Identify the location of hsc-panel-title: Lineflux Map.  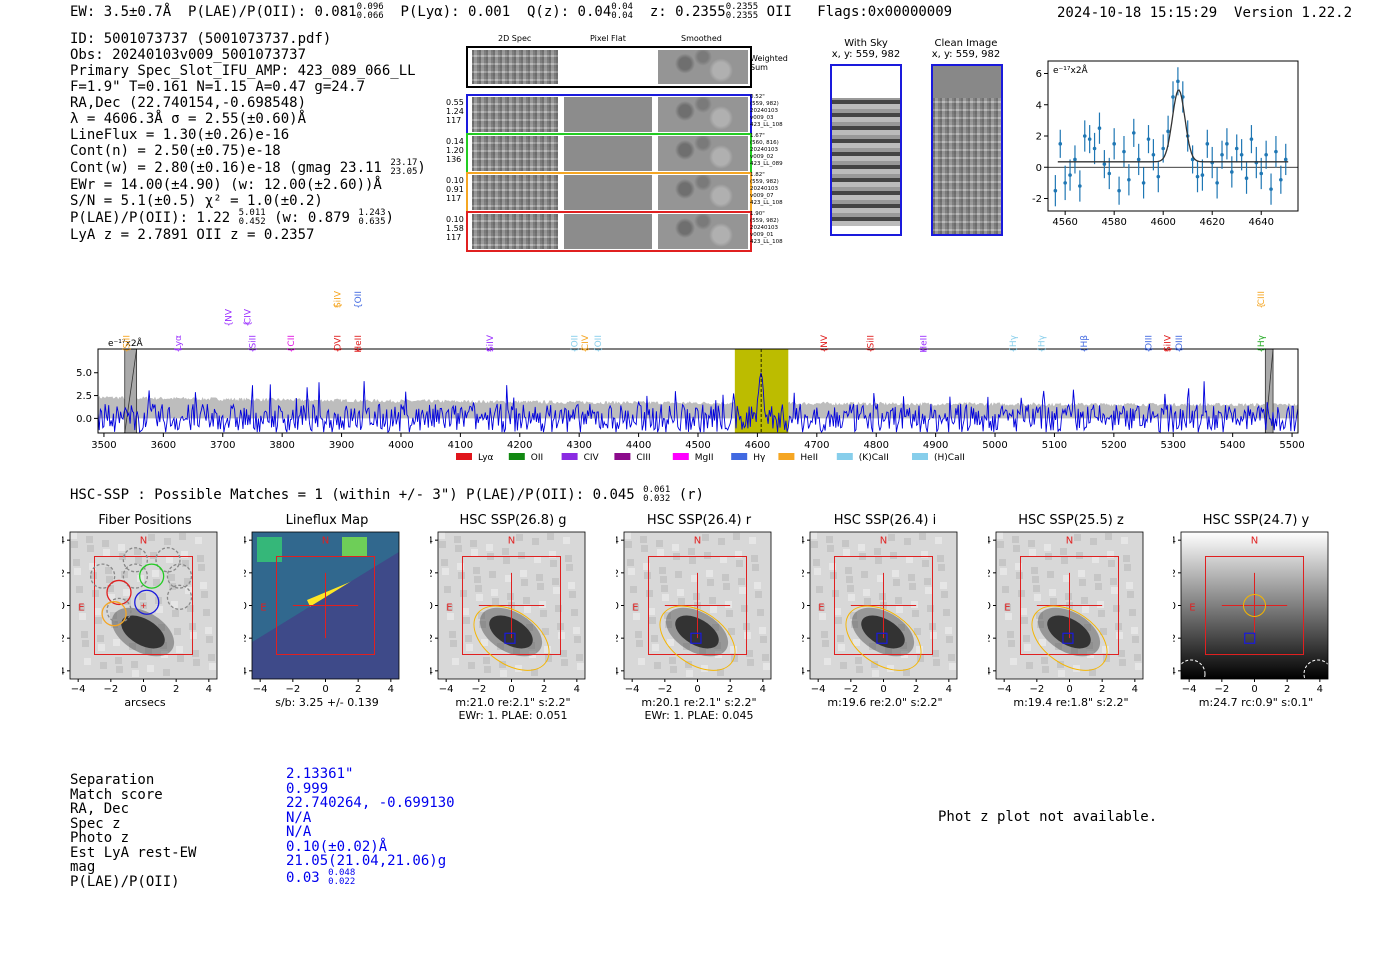
(327, 520).